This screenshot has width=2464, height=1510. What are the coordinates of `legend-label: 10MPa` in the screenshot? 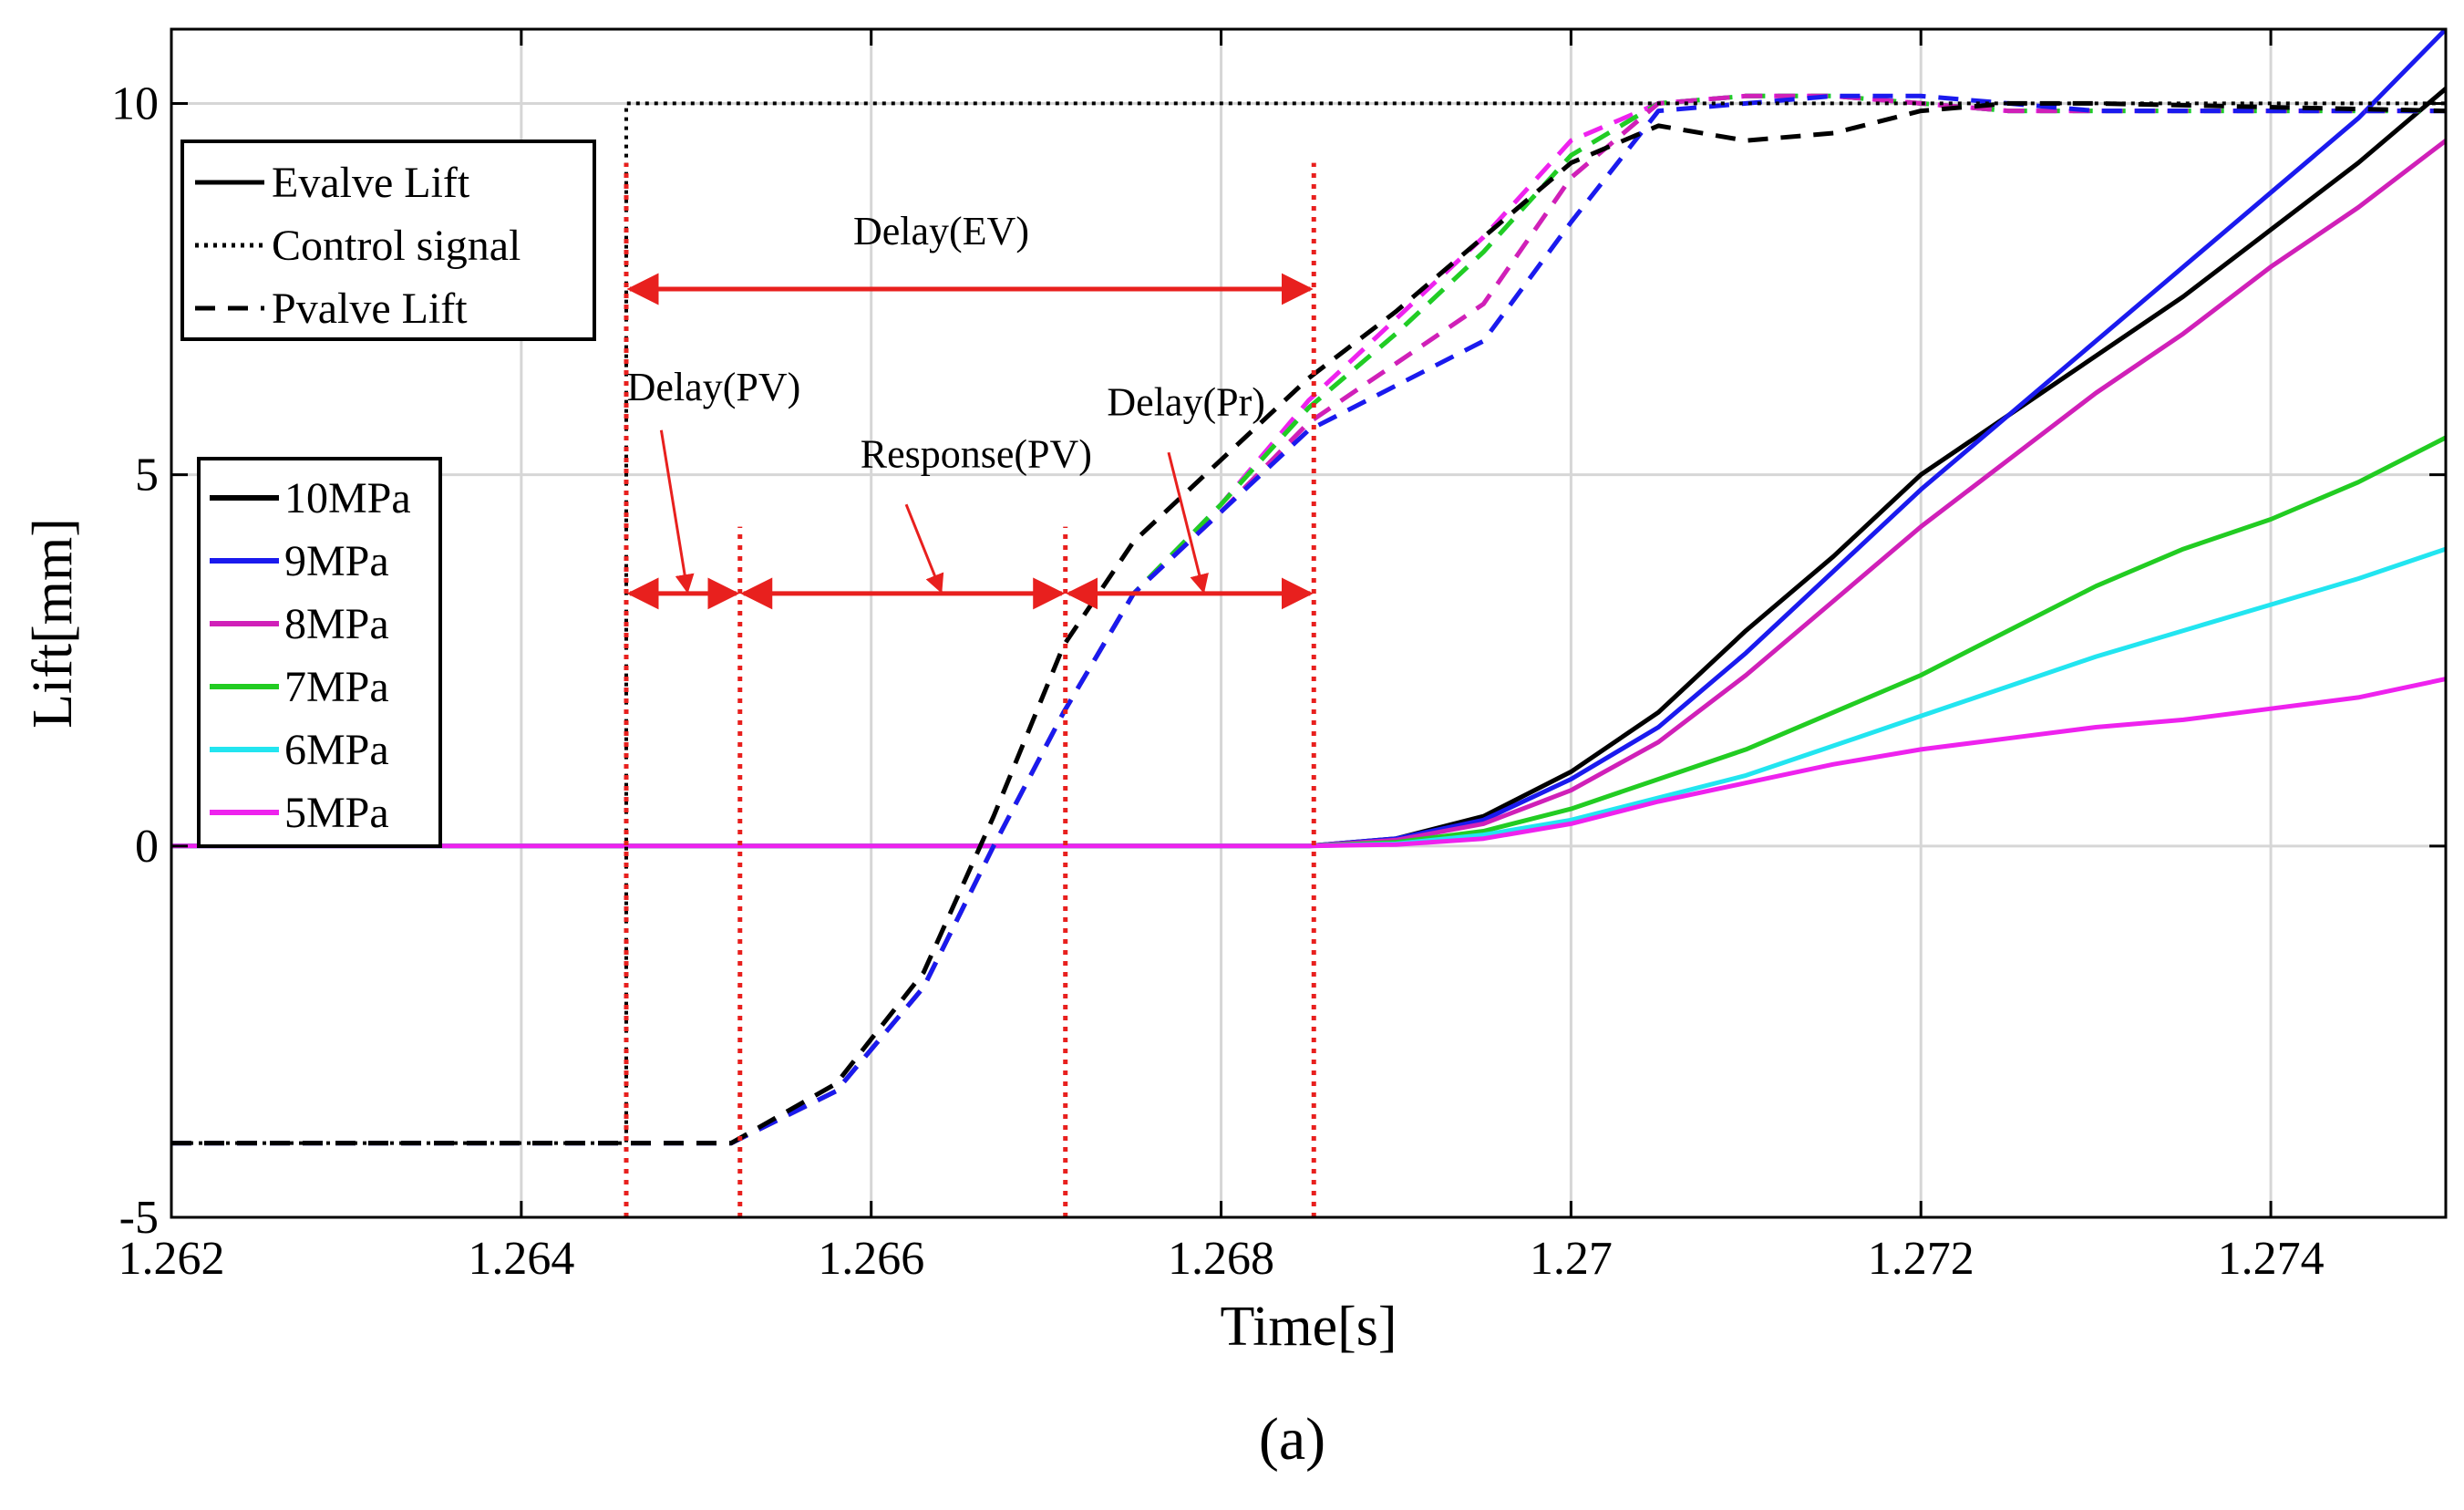 It's located at (347, 498).